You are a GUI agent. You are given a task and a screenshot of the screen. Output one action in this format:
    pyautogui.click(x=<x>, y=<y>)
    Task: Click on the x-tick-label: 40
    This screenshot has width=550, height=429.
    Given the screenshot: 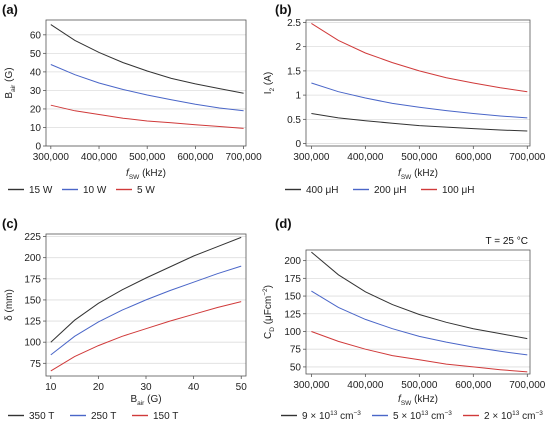 What is the action you would take?
    pyautogui.click(x=194, y=387)
    